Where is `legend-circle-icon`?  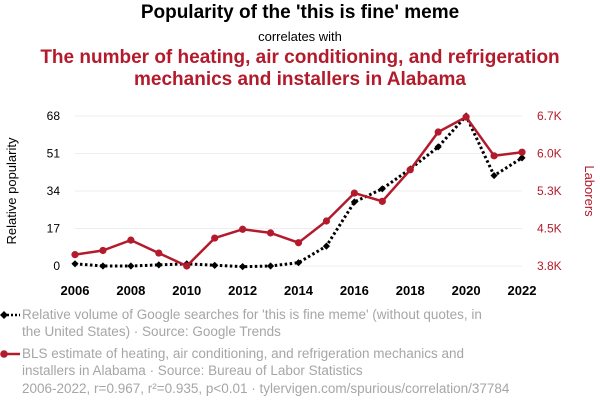
legend-circle-icon is located at coordinates (10, 354).